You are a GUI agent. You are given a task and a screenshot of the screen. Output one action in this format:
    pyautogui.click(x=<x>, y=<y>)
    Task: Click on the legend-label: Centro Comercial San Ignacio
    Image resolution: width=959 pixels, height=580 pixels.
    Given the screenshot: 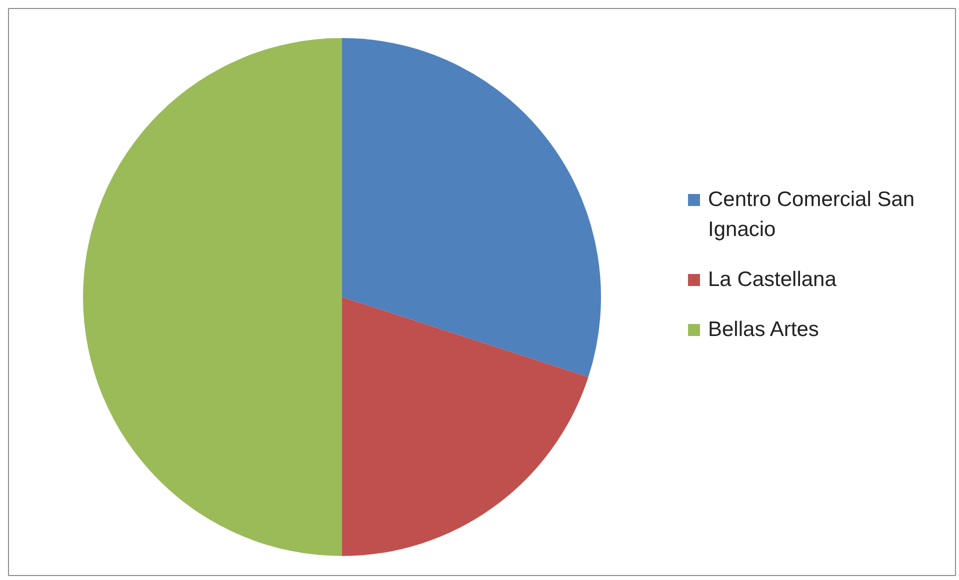 What is the action you would take?
    pyautogui.click(x=812, y=215)
    